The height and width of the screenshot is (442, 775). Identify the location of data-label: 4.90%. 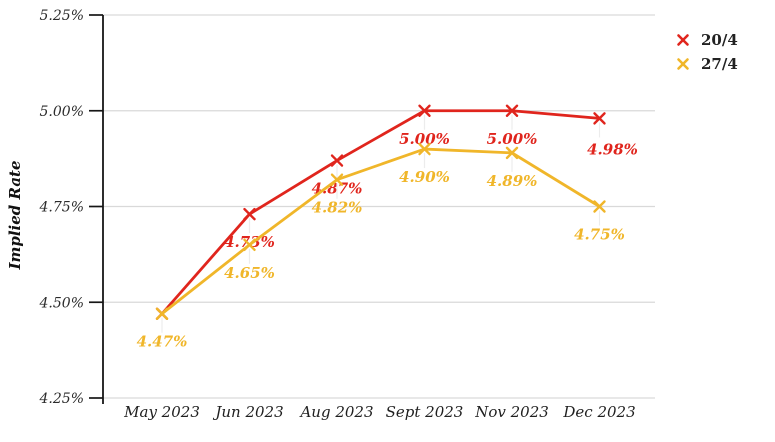
(424, 177).